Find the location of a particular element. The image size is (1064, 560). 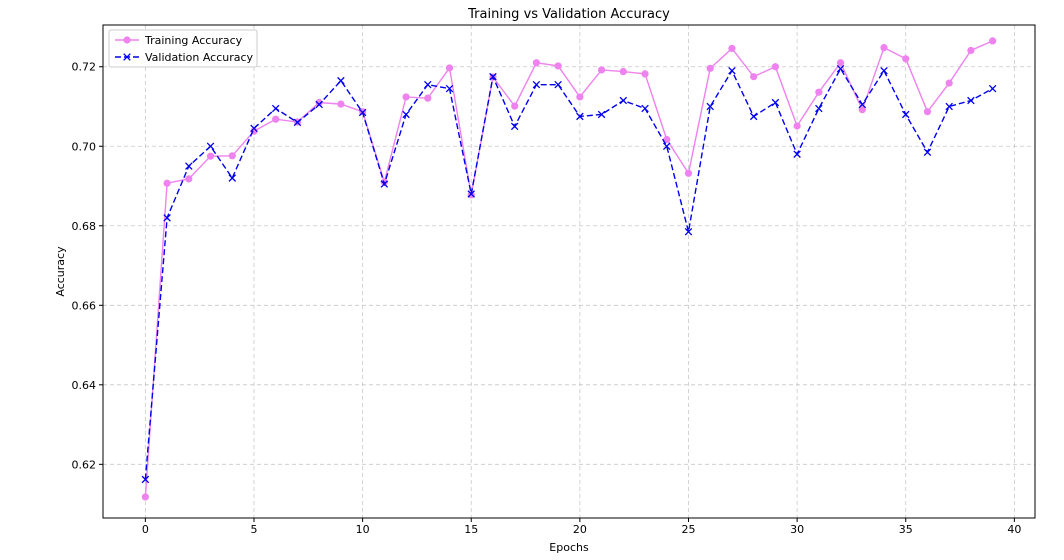

legend-entry: Validation Accuracy is located at coordinates (184, 57).